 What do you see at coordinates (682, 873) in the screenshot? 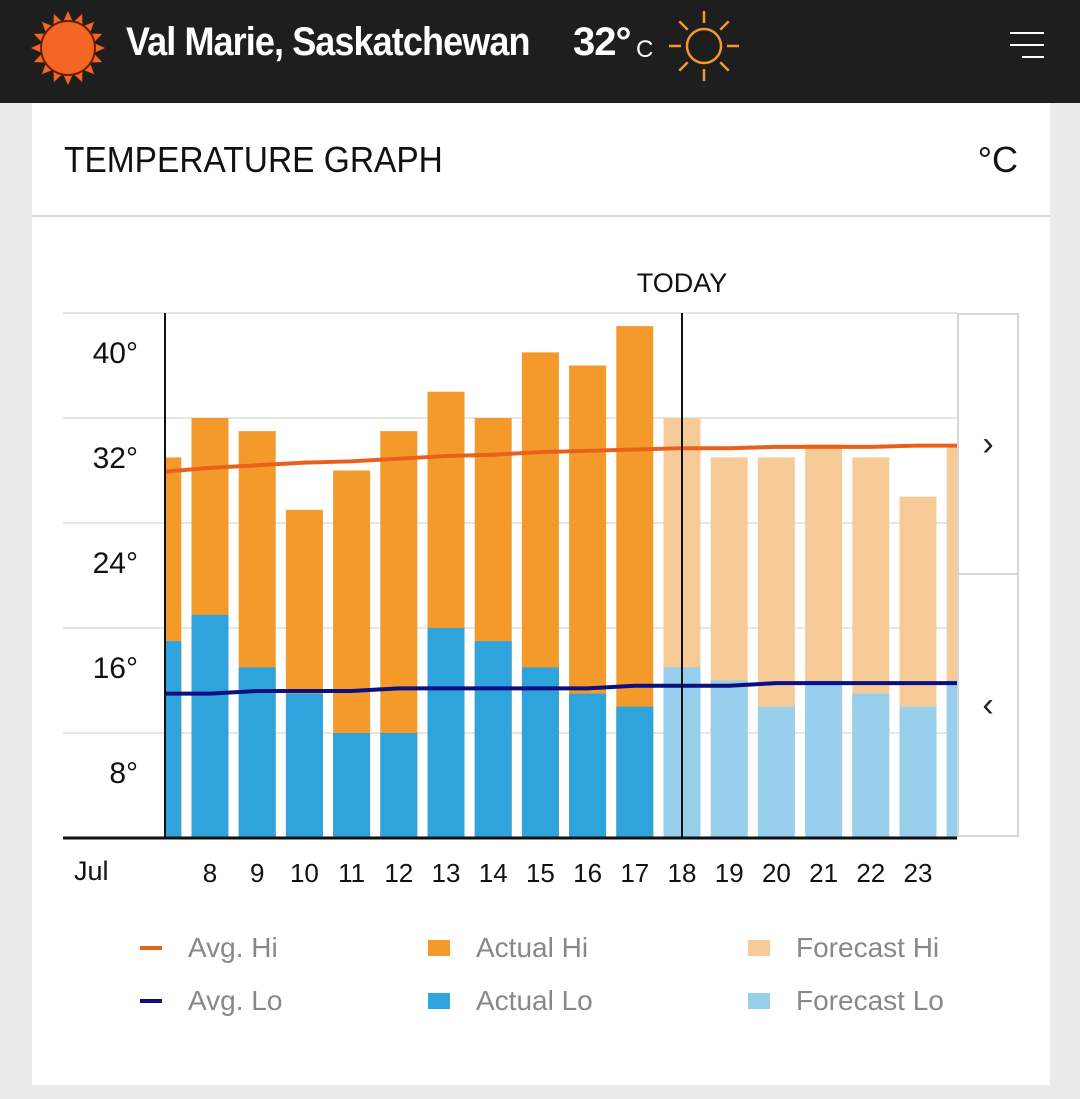
I see `x-tick-label: 18` at bounding box center [682, 873].